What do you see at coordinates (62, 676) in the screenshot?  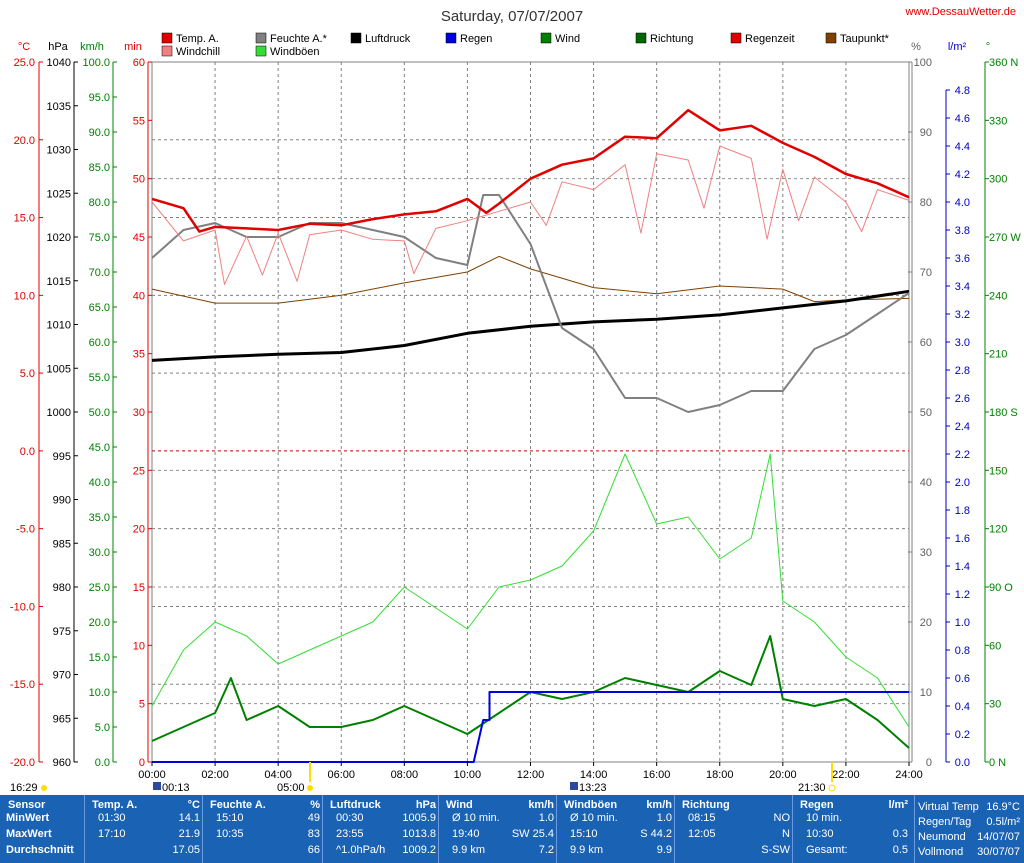 I see `axis-tick-label-pressure: 970` at bounding box center [62, 676].